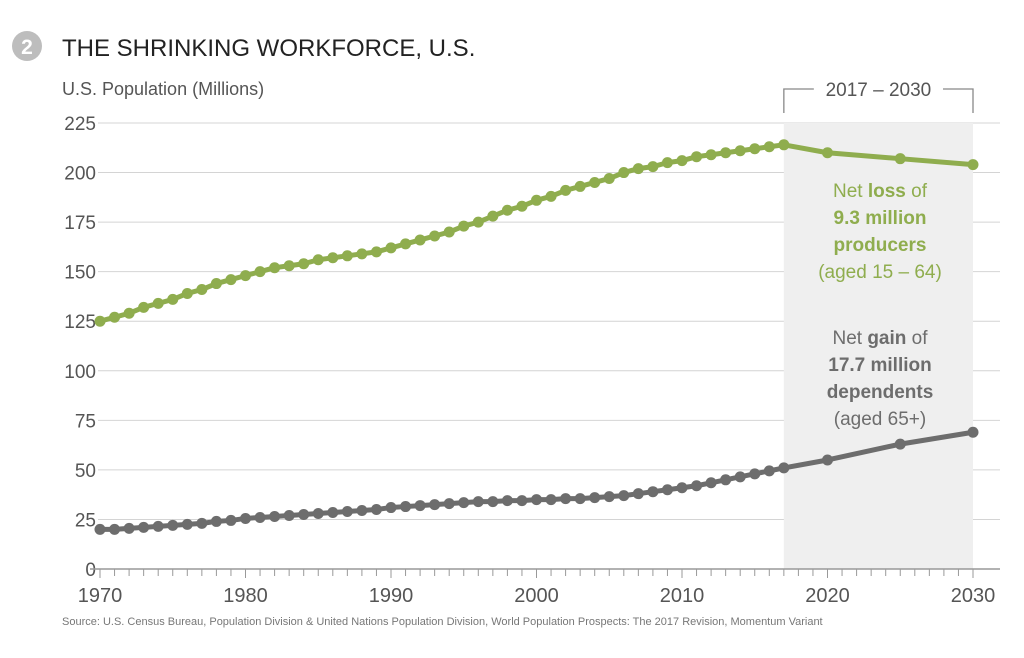 The height and width of the screenshot is (658, 1024). What do you see at coordinates (100, 596) in the screenshot?
I see `x-tick-label: 1970` at bounding box center [100, 596].